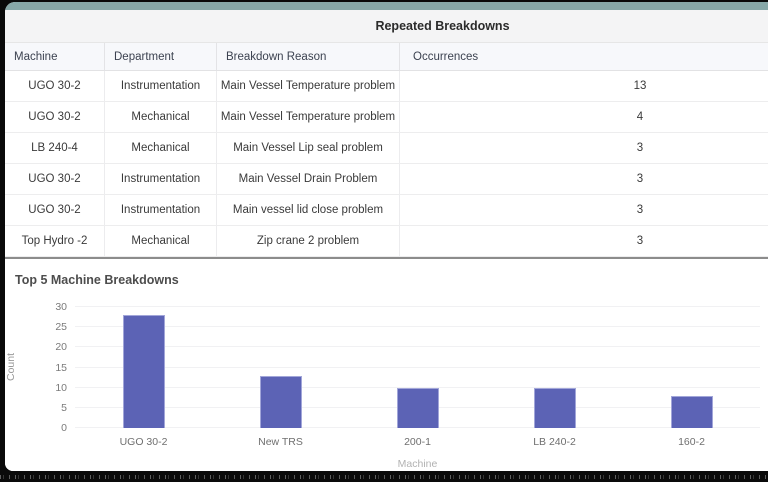 Image resolution: width=768 pixels, height=482 pixels. What do you see at coordinates (691, 442) in the screenshot?
I see `x-tick-label: 160-2` at bounding box center [691, 442].